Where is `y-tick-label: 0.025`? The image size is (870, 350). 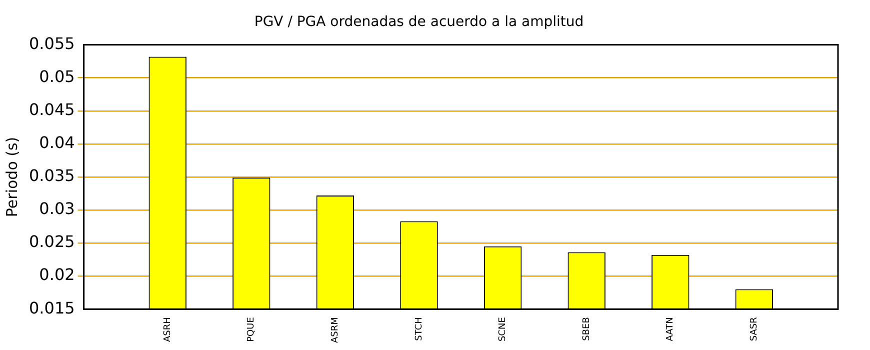
y-tick-label: 0.025 is located at coordinates (51, 242).